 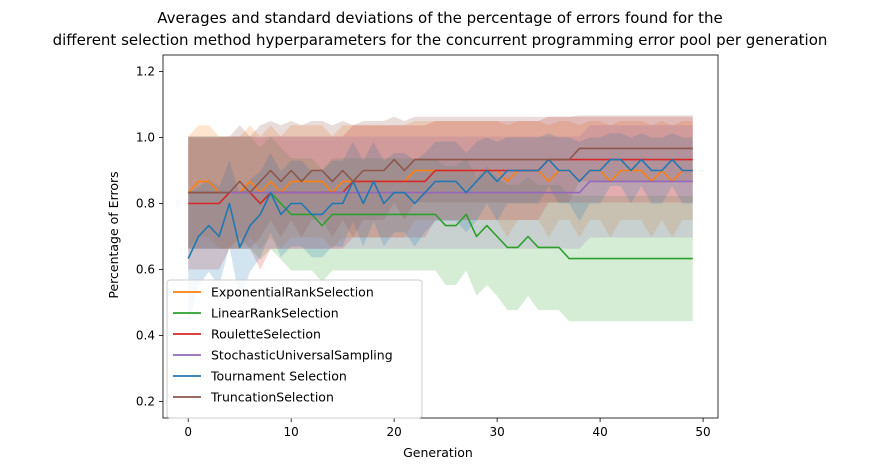 I want to click on y-tick-label: 0.2, so click(x=145, y=402).